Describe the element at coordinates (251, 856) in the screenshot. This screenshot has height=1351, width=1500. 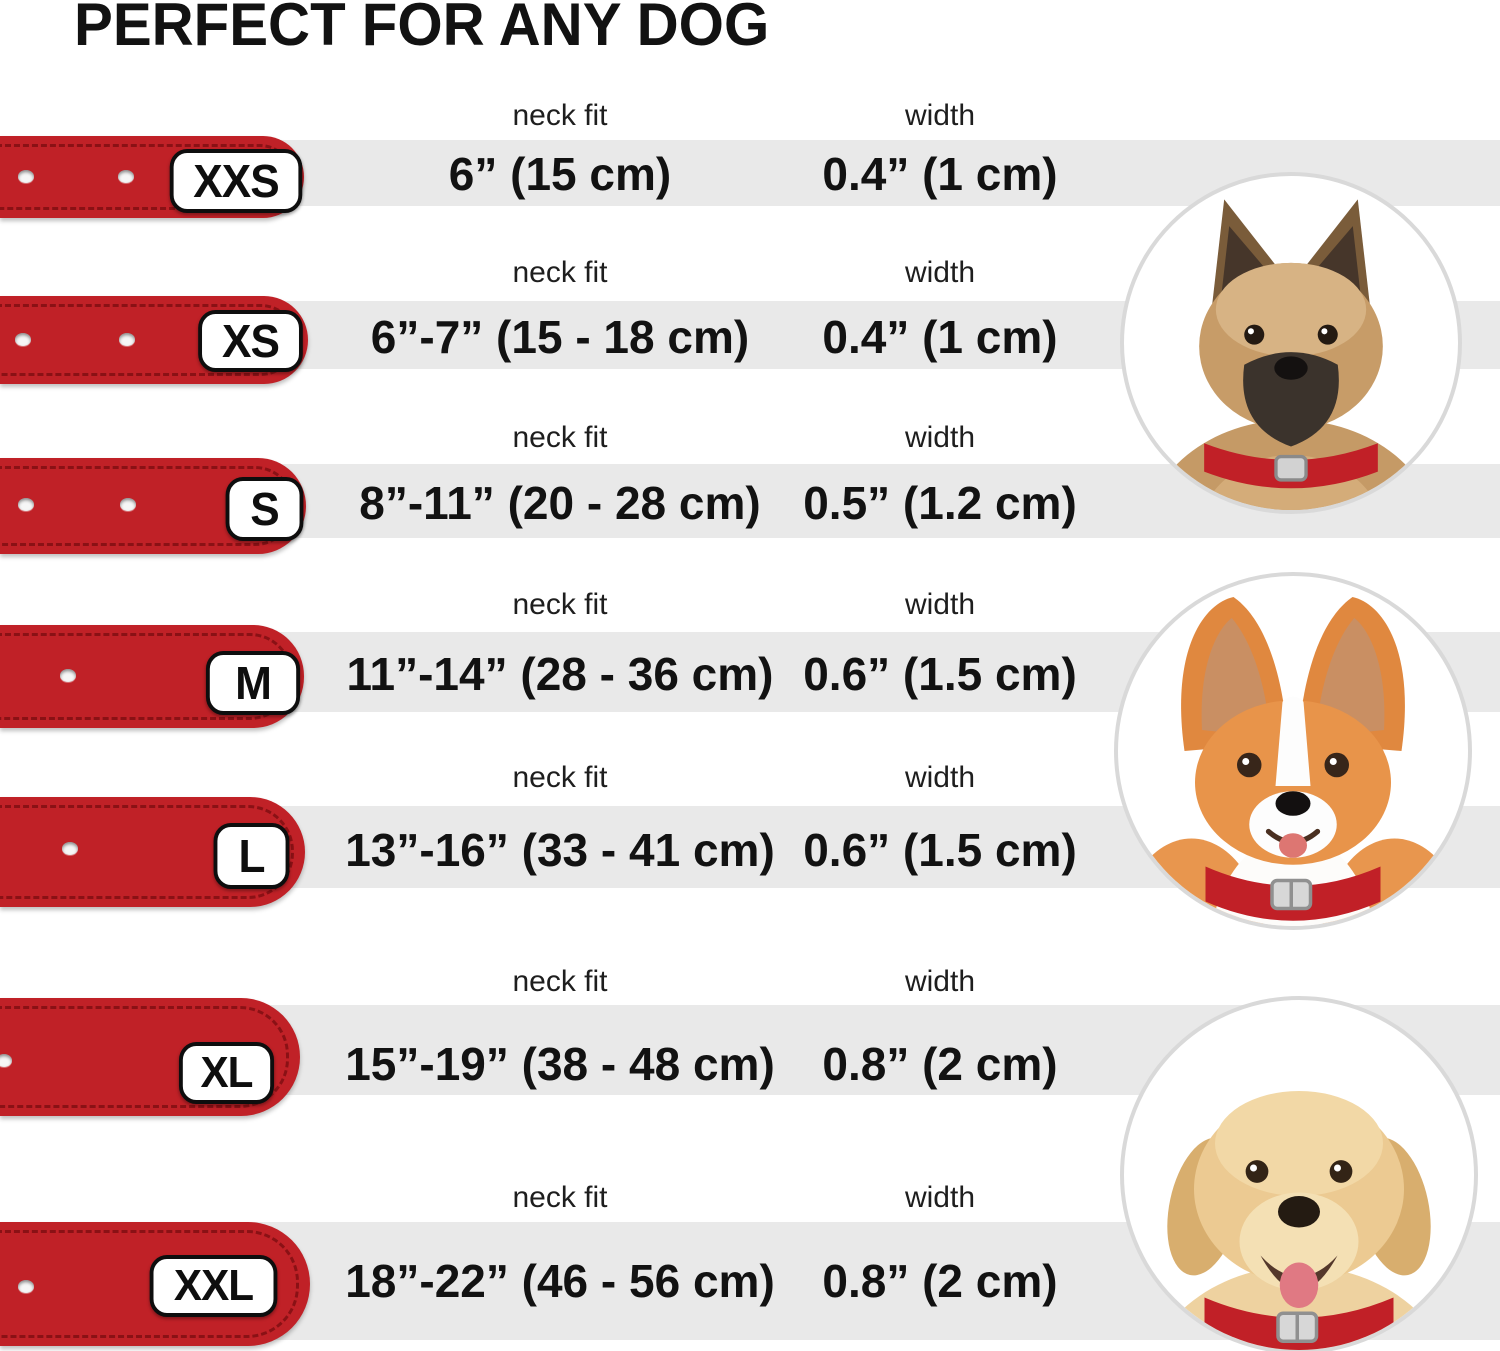
I see `size-badge: L` at that location.